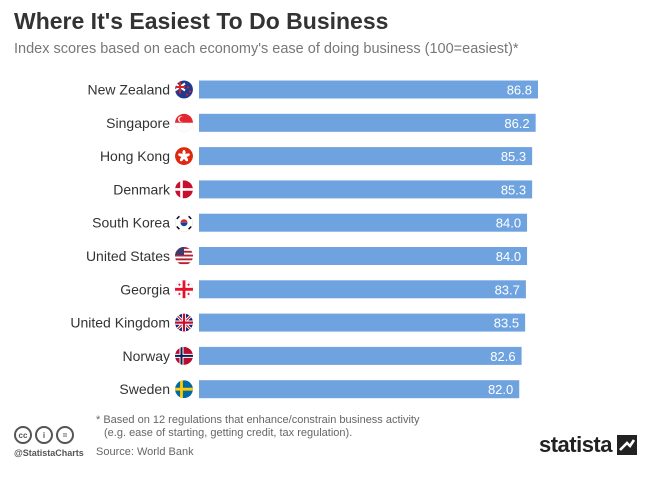 This screenshot has height=479, width=647. Describe the element at coordinates (201, 21) in the screenshot. I see `chart-title: Where It's Easiest To Do Business` at that location.